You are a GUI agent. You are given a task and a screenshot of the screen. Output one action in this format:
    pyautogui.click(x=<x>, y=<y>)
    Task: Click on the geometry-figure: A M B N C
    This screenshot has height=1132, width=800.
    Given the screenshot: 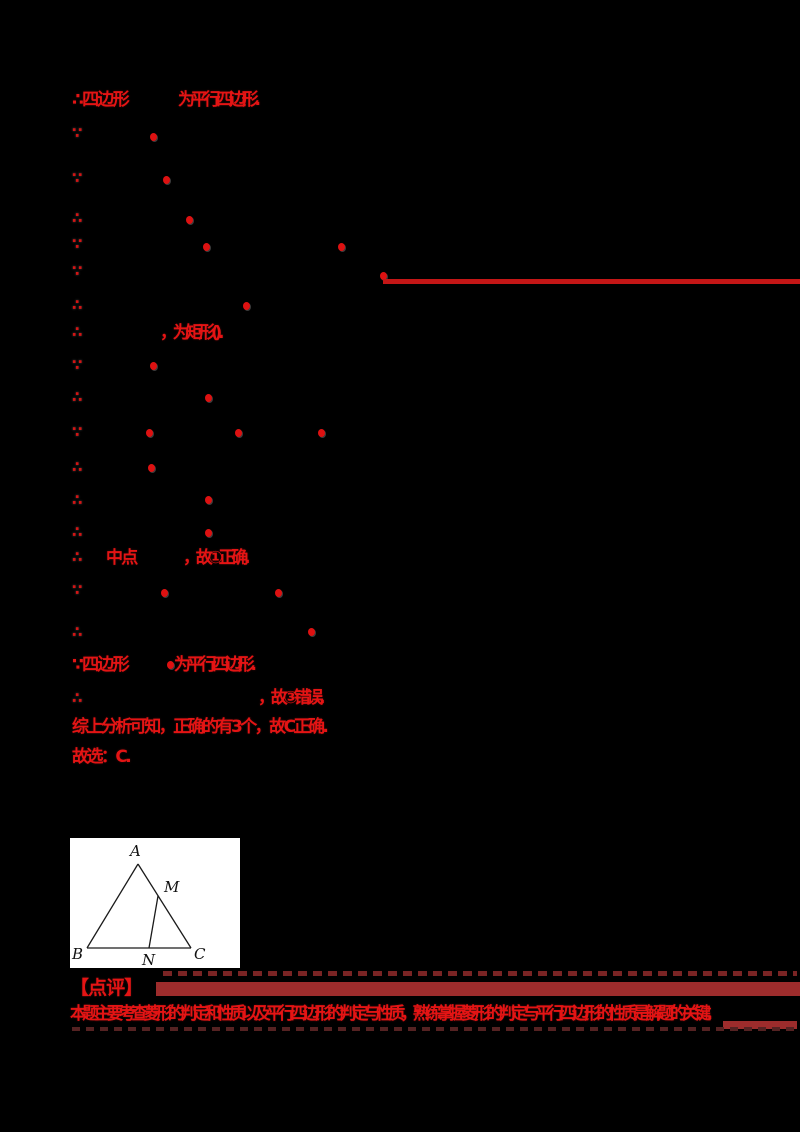 What is the action you would take?
    pyautogui.click(x=155, y=903)
    